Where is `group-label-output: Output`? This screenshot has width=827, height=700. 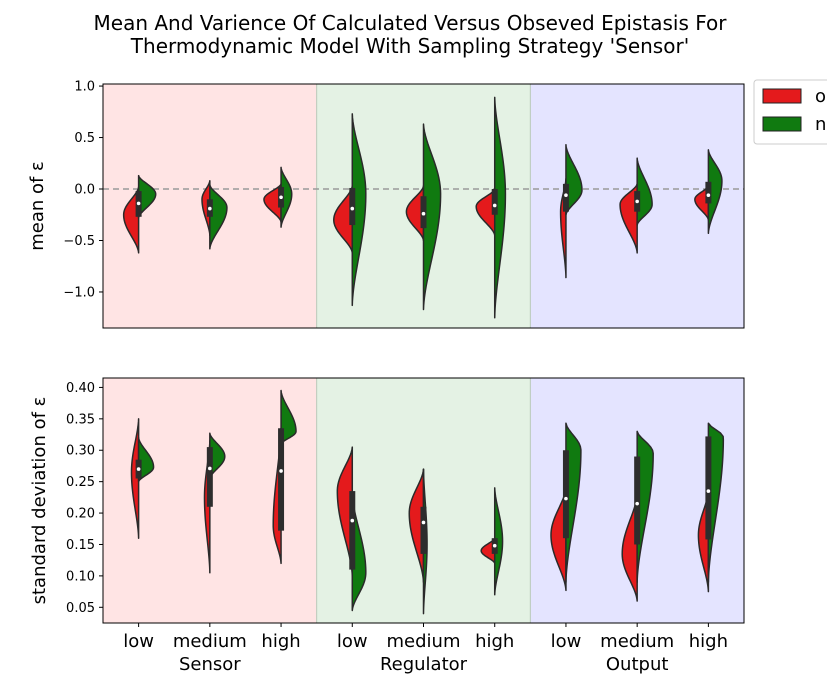 group-label-output: Output is located at coordinates (637, 664).